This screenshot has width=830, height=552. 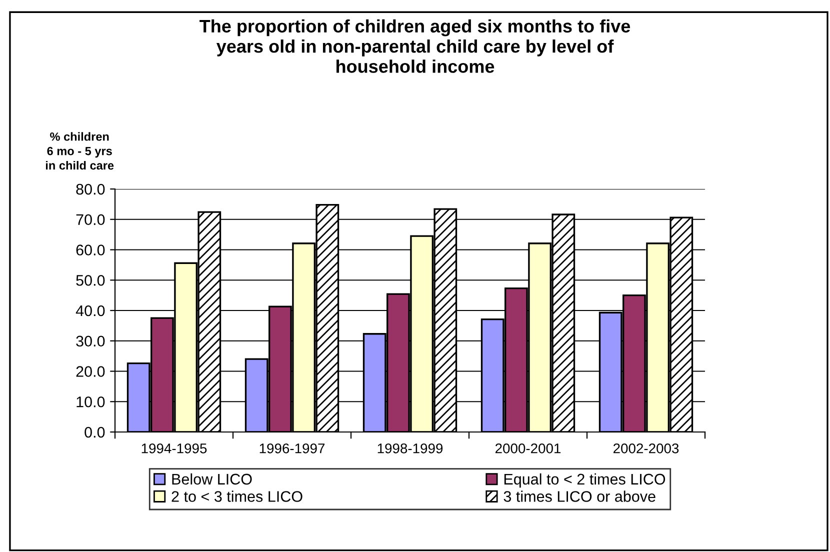 I want to click on legend-label: Equal to < 2 times LICO, so click(x=585, y=480).